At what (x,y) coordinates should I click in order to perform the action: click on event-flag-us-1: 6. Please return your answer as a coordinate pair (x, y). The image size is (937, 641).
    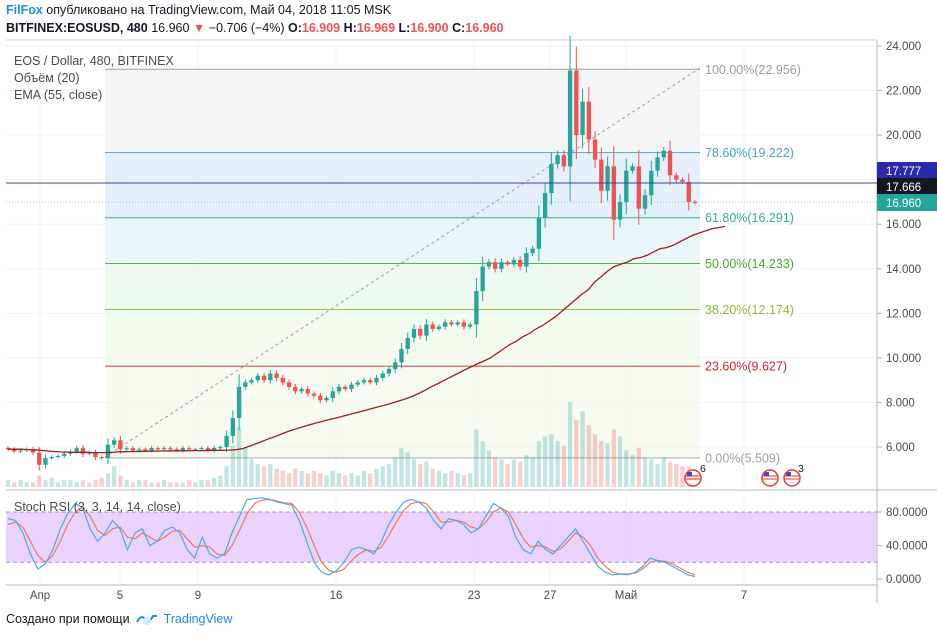
    Looking at the image, I should click on (695, 475).